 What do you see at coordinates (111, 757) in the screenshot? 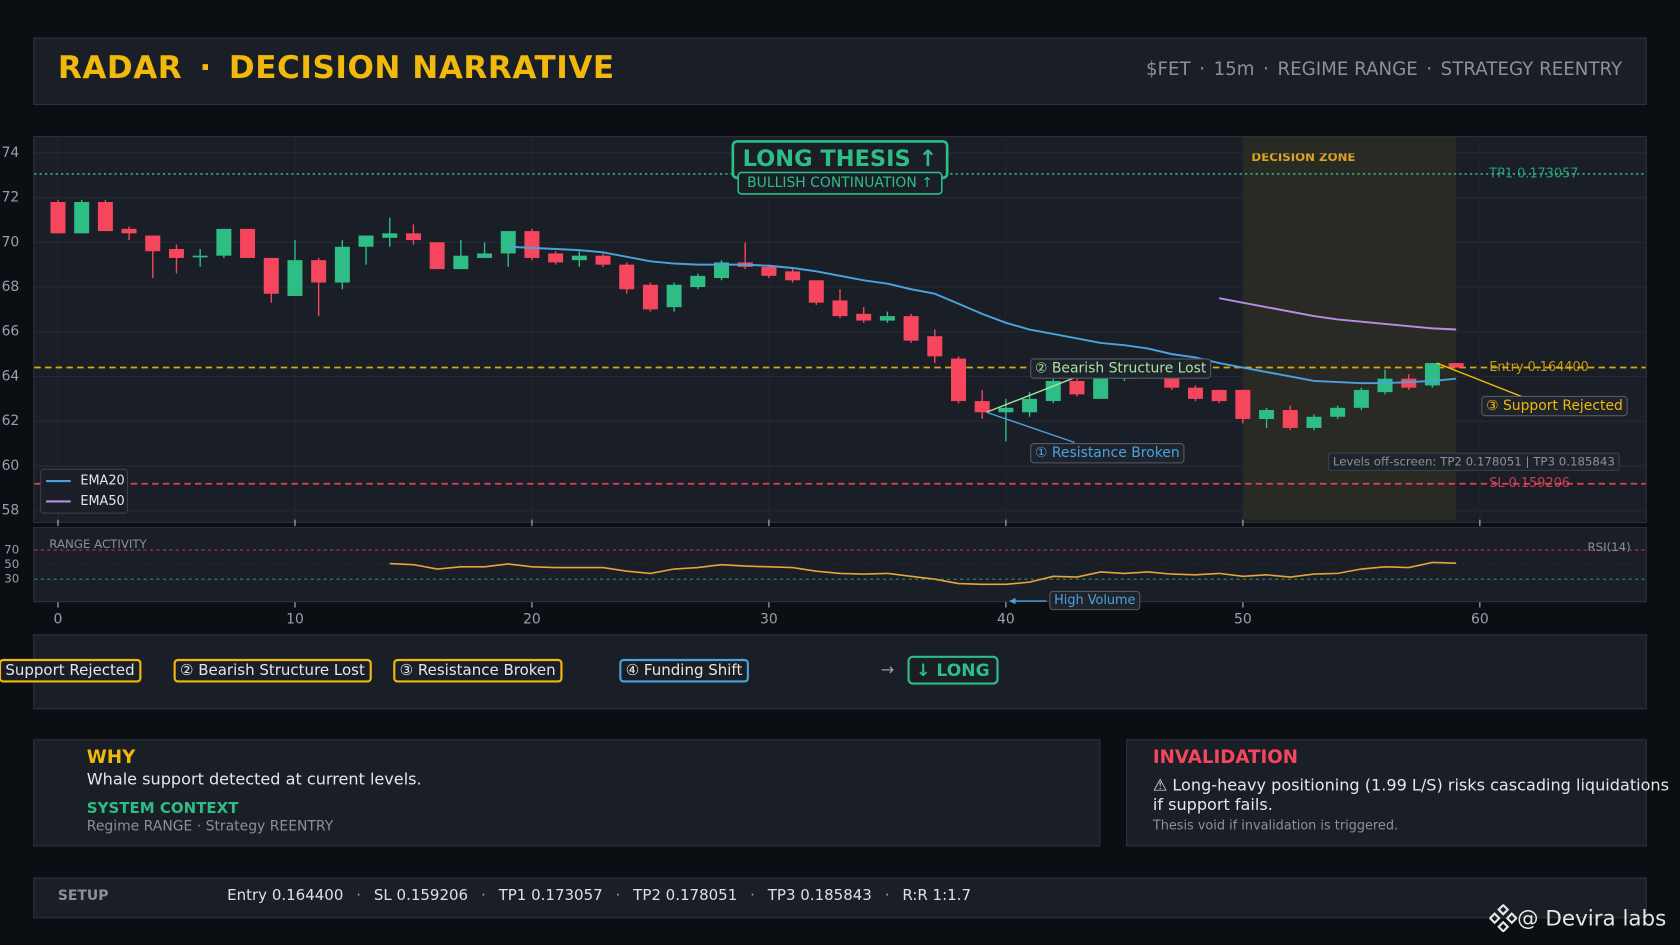
I see `why-title: WHY` at bounding box center [111, 757].